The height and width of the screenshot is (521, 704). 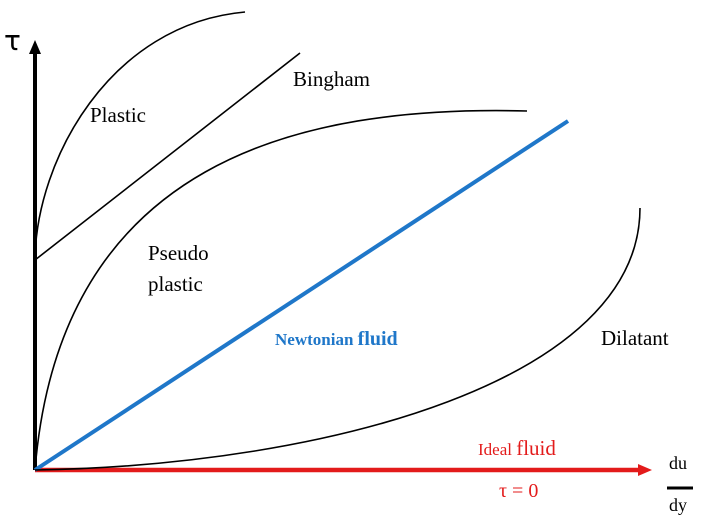 What do you see at coordinates (331, 79) in the screenshot?
I see `bingham-label: Bingham` at bounding box center [331, 79].